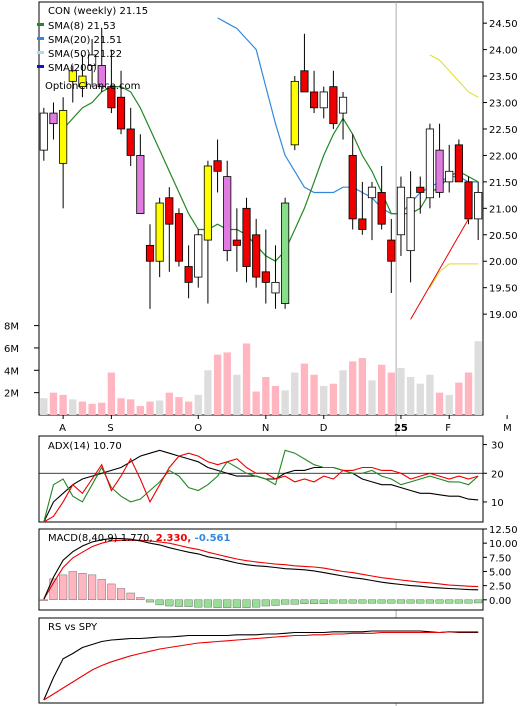 Image resolution: width=526 pixels, height=706 pixels. I want to click on volume-tick-label: 4M, so click(11, 371).